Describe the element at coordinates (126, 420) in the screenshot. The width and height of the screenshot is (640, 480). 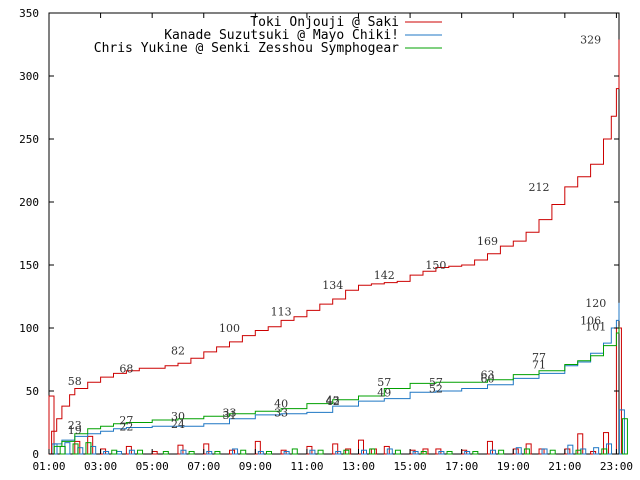
I see `point-label: 27` at that location.